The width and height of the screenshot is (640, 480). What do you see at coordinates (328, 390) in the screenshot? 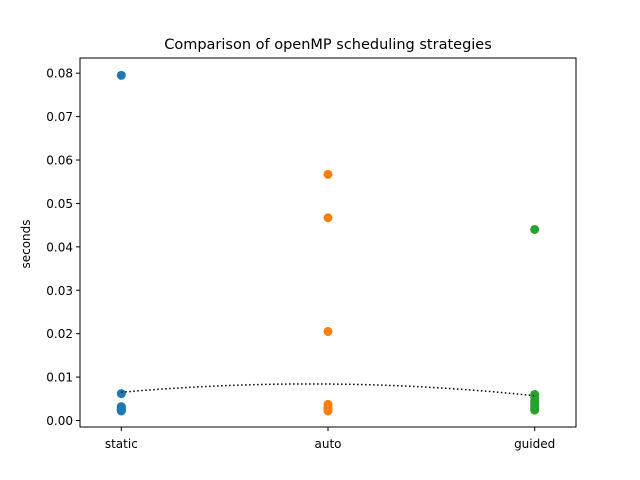
I see `mean-dotted-line` at bounding box center [328, 390].